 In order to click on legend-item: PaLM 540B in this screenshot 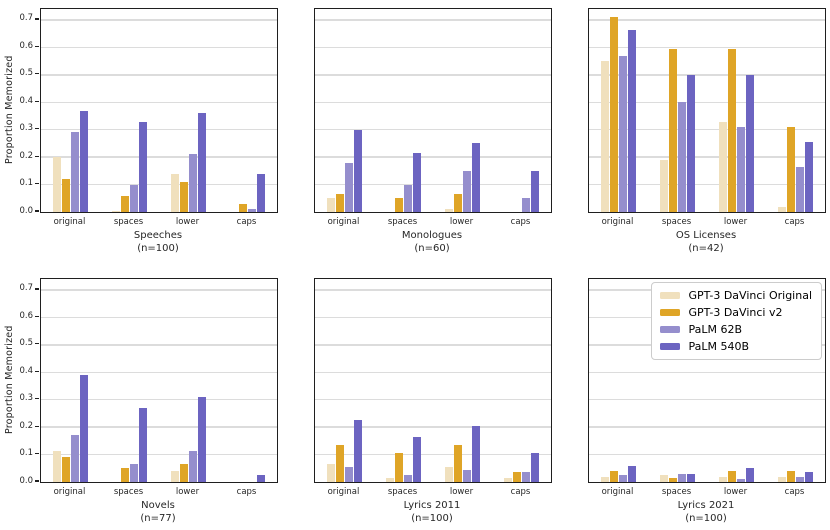, I will do `click(736, 346)`.